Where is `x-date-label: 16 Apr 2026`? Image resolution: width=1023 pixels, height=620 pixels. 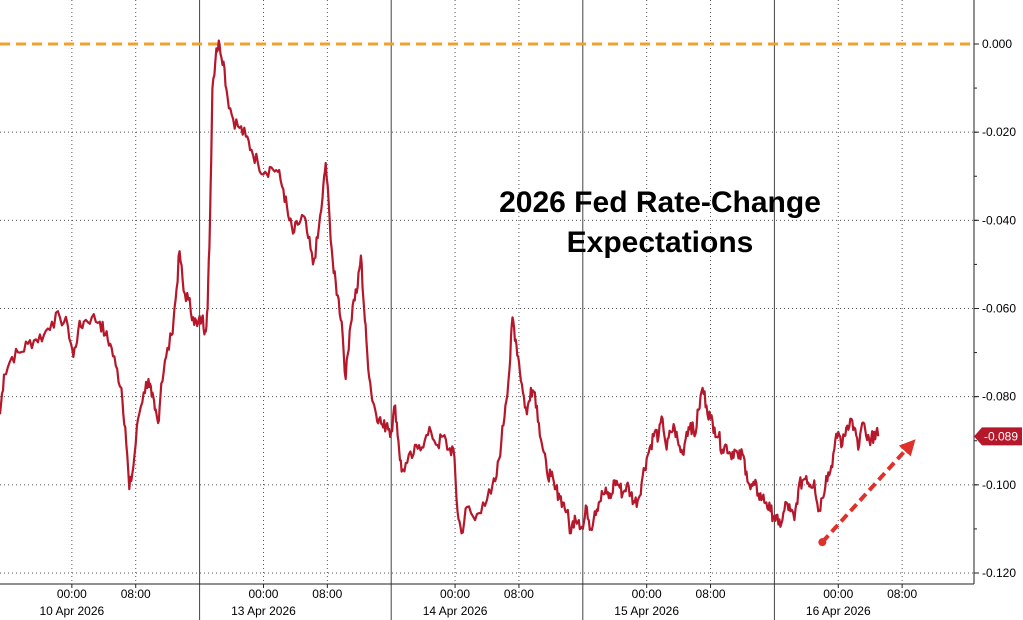 x-date-label: 16 Apr 2026 is located at coordinates (838, 611).